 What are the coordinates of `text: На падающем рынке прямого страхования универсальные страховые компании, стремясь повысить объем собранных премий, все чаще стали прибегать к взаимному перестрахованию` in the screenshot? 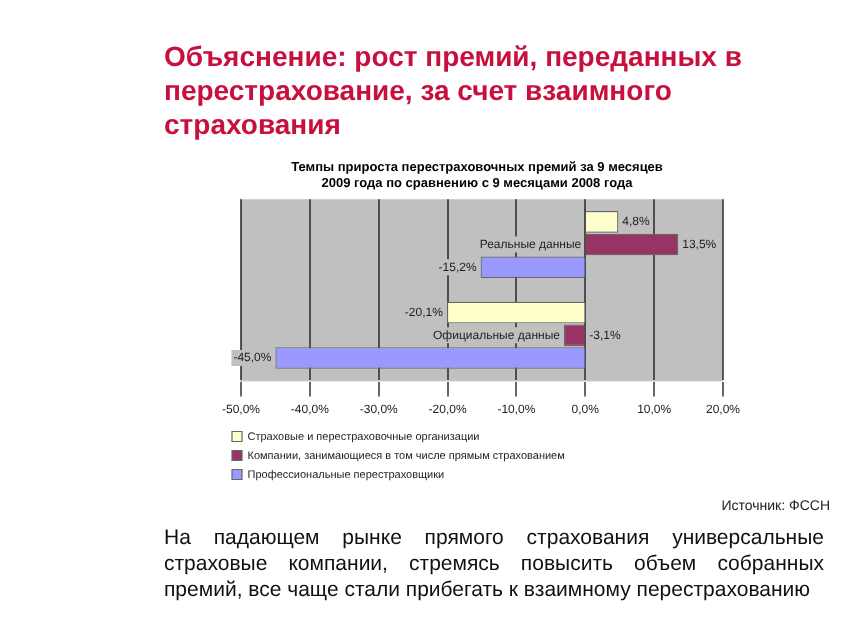 It's located at (494, 565).